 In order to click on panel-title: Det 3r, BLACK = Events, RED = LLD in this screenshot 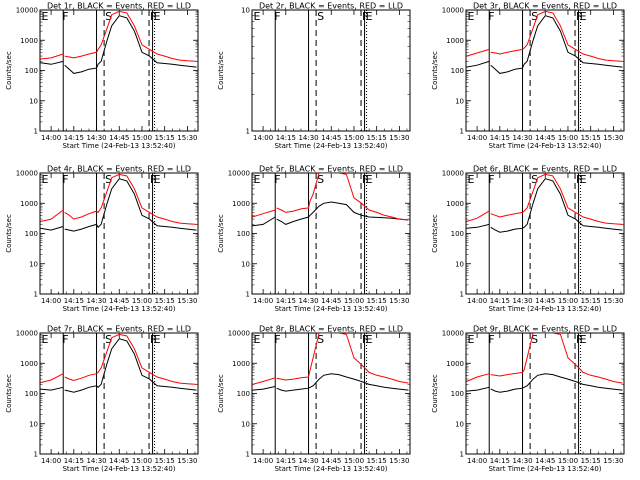, I will do `click(545, 6)`.